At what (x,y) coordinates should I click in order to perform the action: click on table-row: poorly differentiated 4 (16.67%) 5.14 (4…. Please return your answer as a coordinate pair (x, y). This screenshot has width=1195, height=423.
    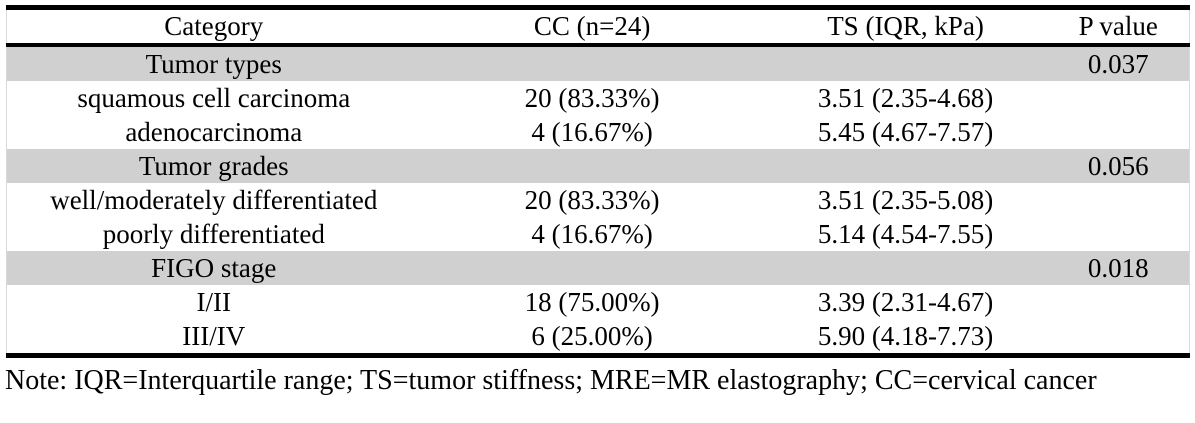
    Looking at the image, I should click on (598, 234).